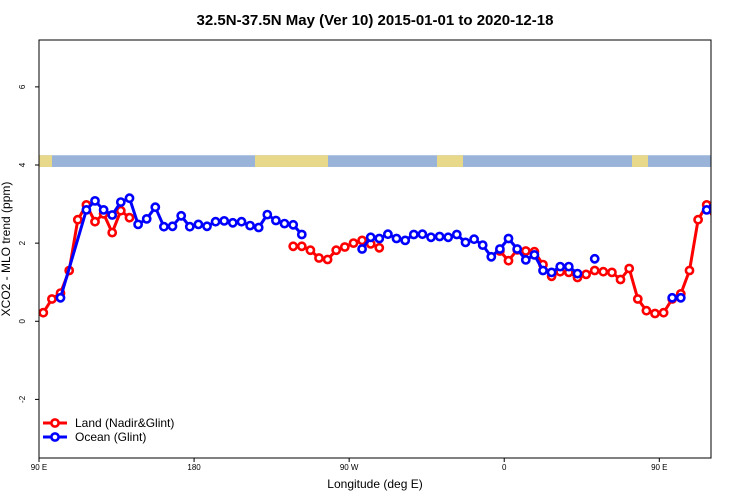 Image resolution: width=750 pixels, height=500 pixels. Describe the element at coordinates (110, 437) in the screenshot. I see `legend-label: Ocean (Glint)` at that location.